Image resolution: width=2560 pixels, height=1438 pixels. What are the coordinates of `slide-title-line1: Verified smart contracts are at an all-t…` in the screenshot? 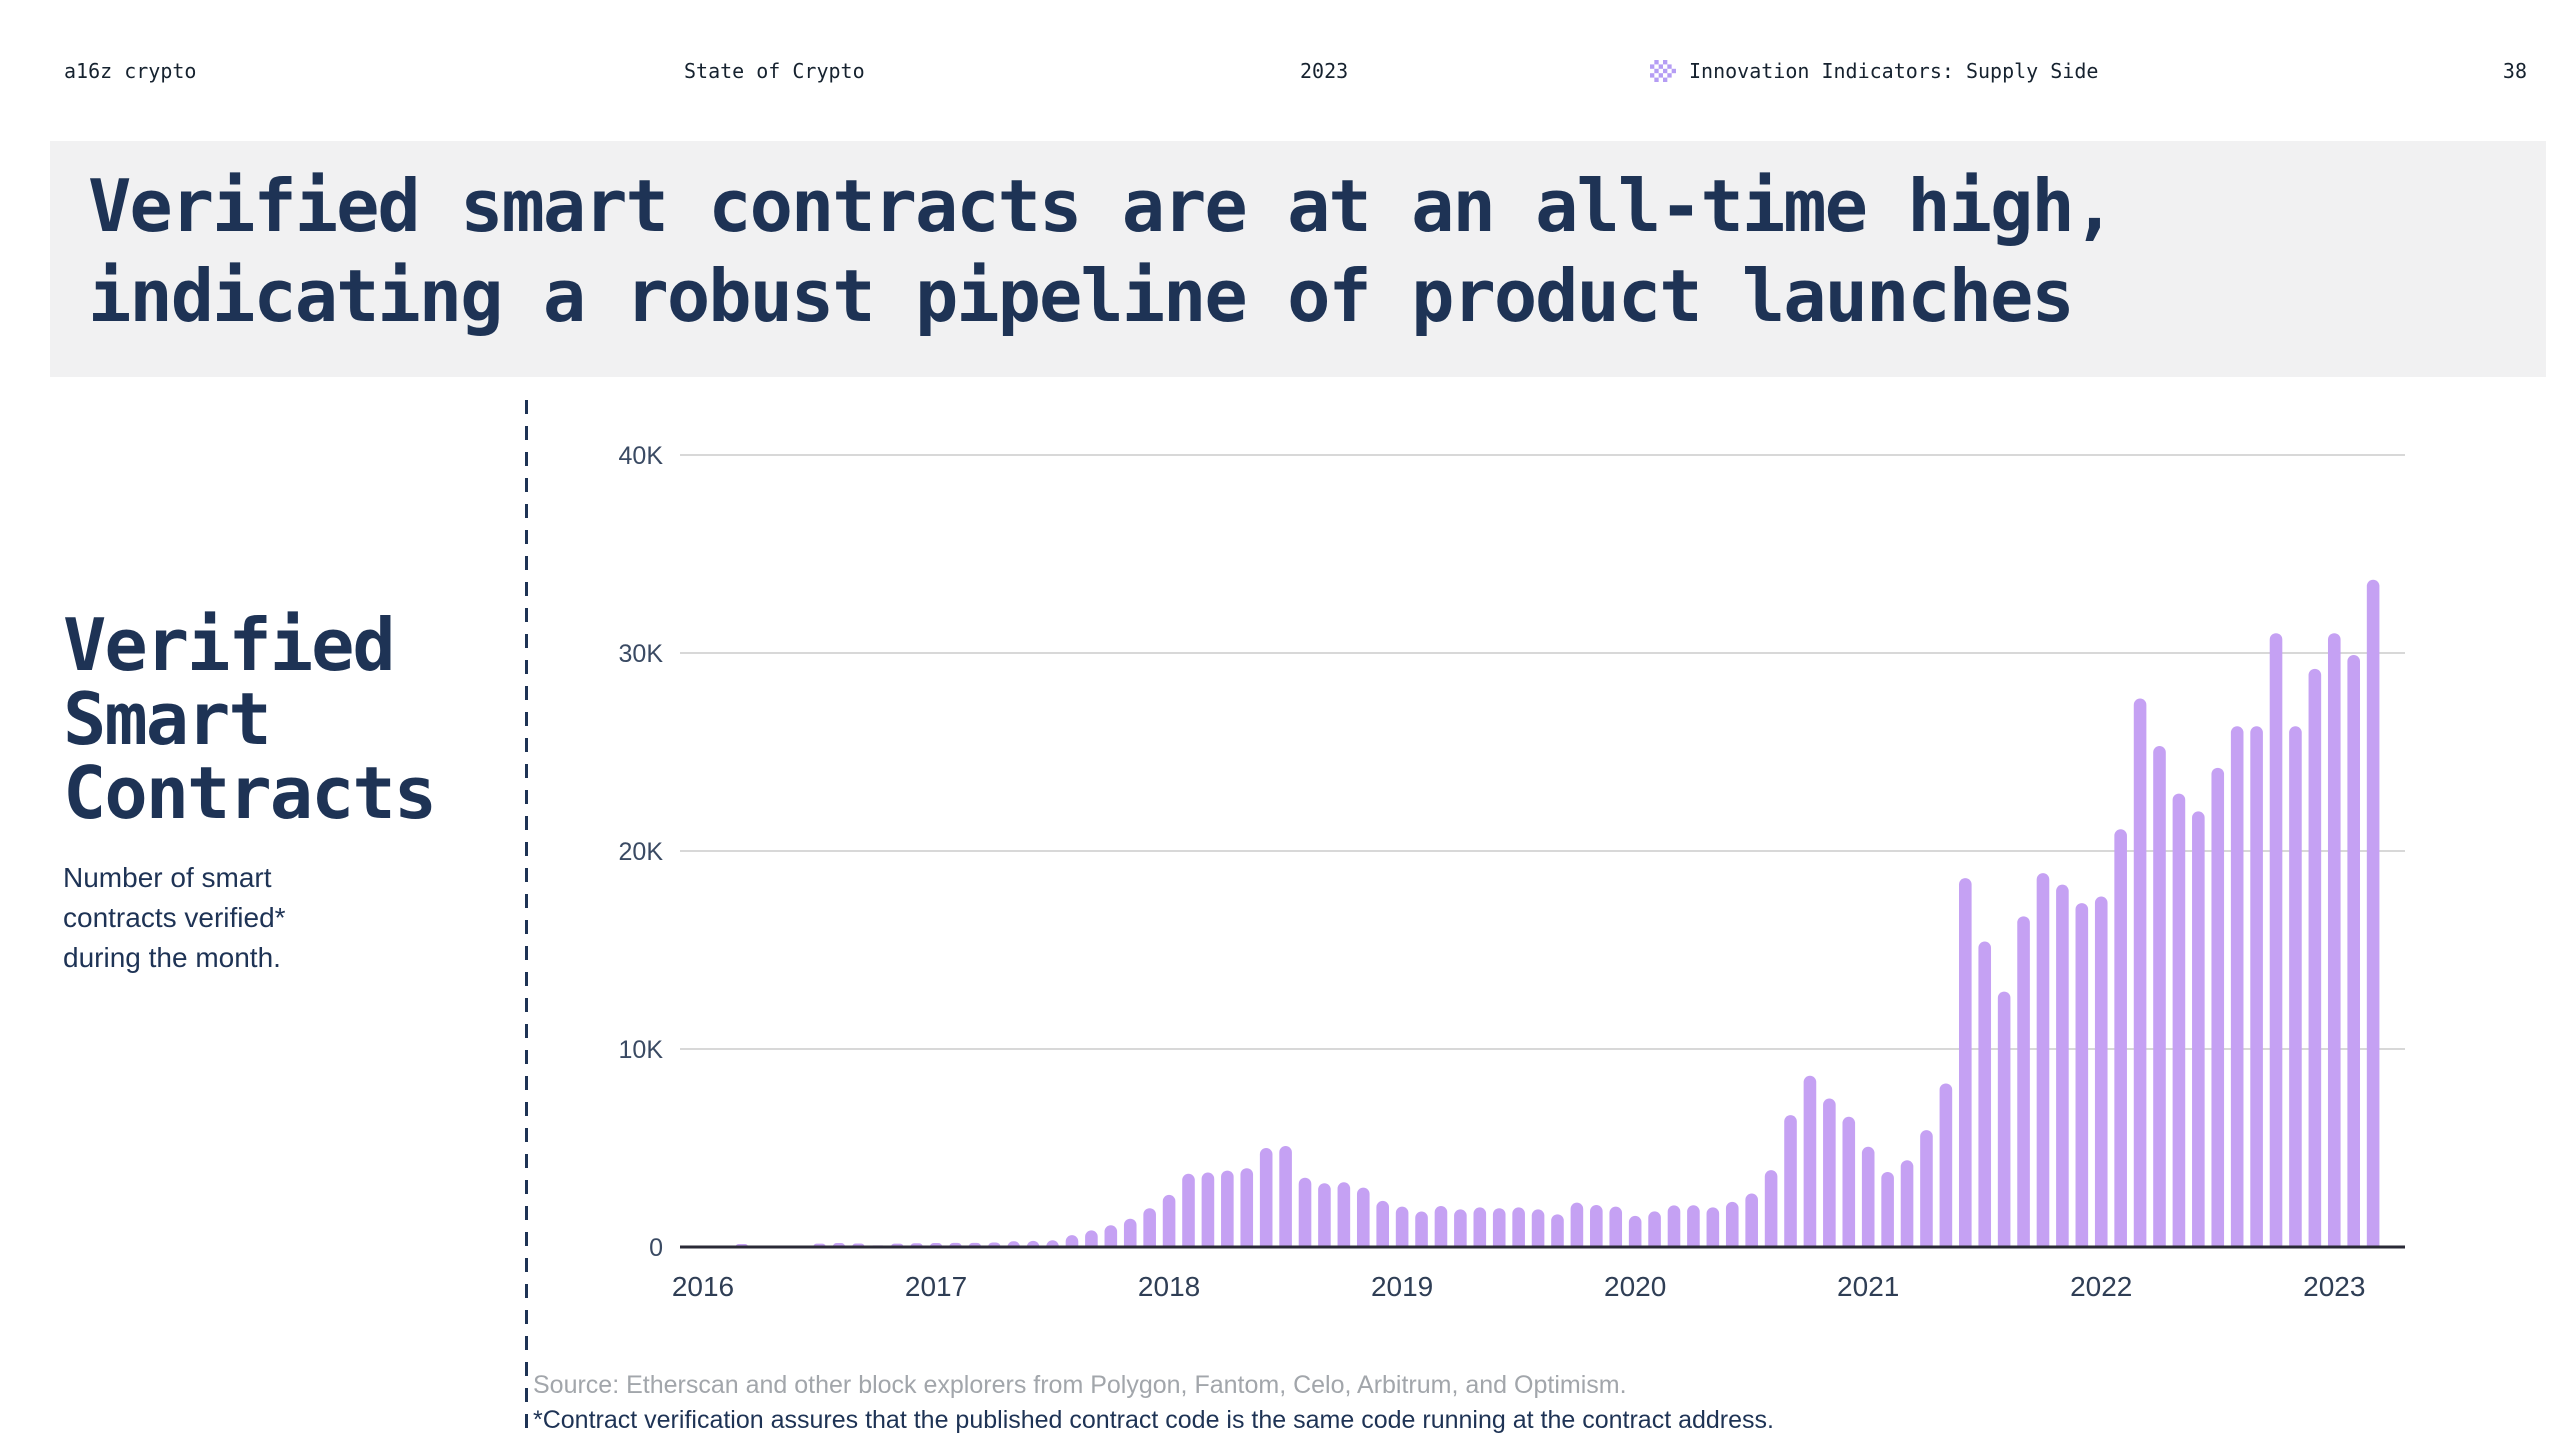 It's located at (1102, 206).